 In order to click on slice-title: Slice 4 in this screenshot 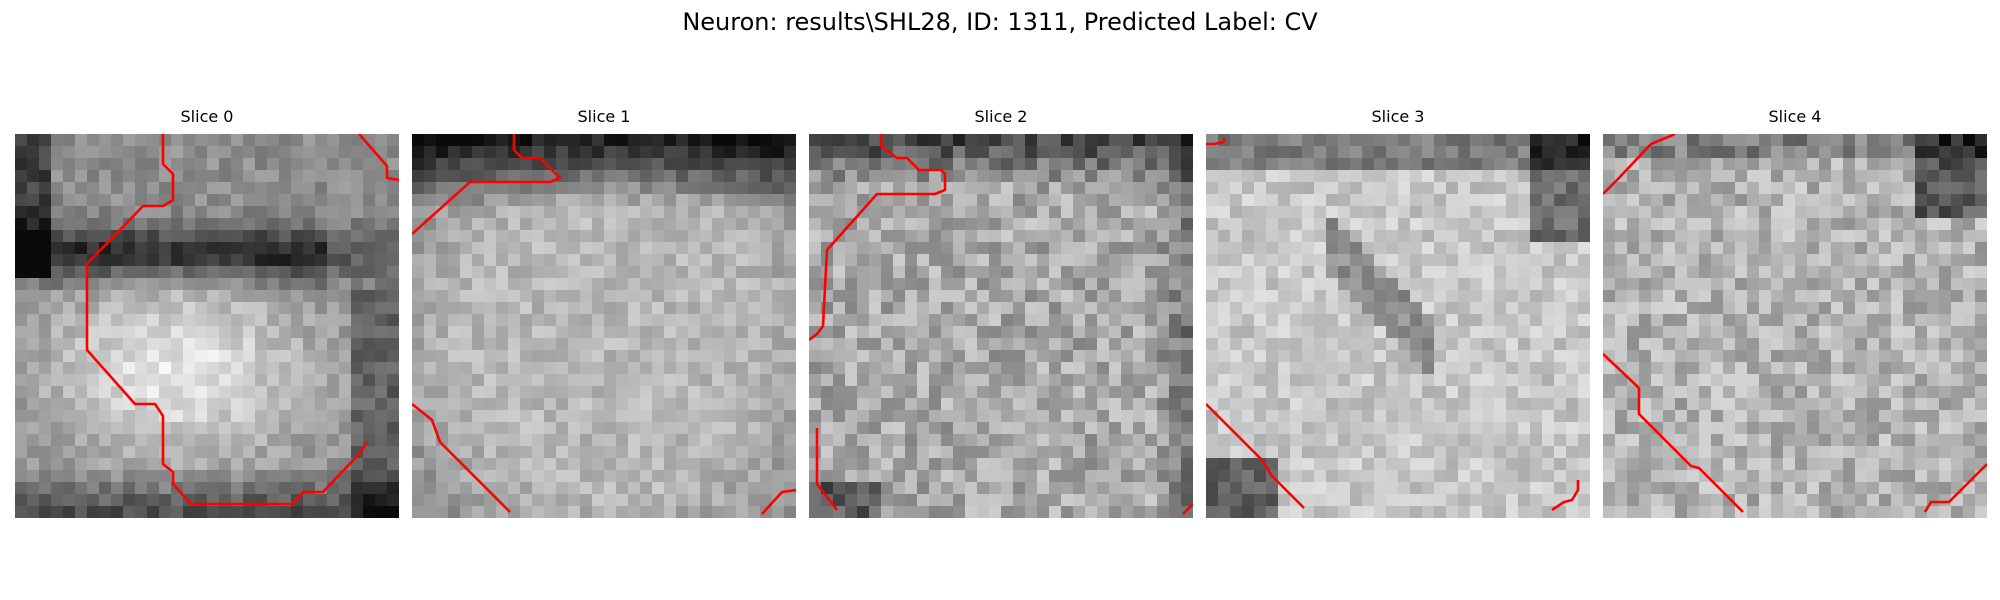, I will do `click(1795, 116)`.